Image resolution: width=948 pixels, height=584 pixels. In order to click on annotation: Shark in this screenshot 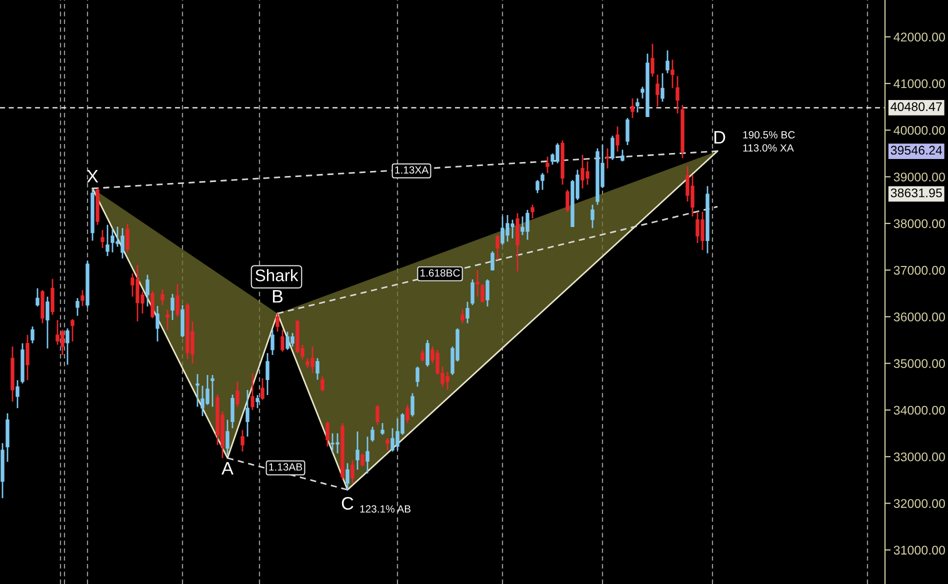, I will do `click(276, 275)`.